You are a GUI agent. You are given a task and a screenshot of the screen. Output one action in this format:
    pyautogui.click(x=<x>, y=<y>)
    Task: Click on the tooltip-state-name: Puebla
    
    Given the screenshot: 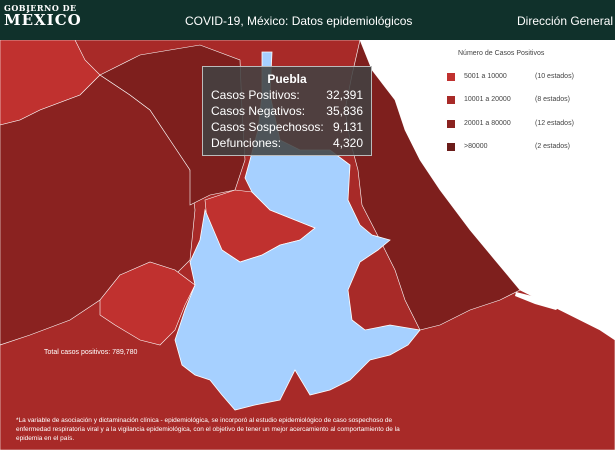 What is the action you would take?
    pyautogui.click(x=287, y=79)
    